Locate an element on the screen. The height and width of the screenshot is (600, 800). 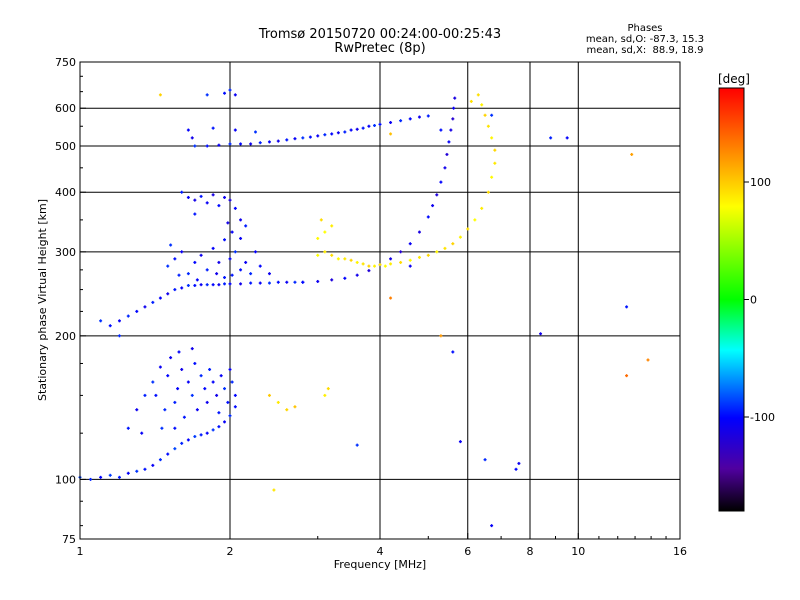
colorbar-tick-label: -100 is located at coordinates (762, 417).